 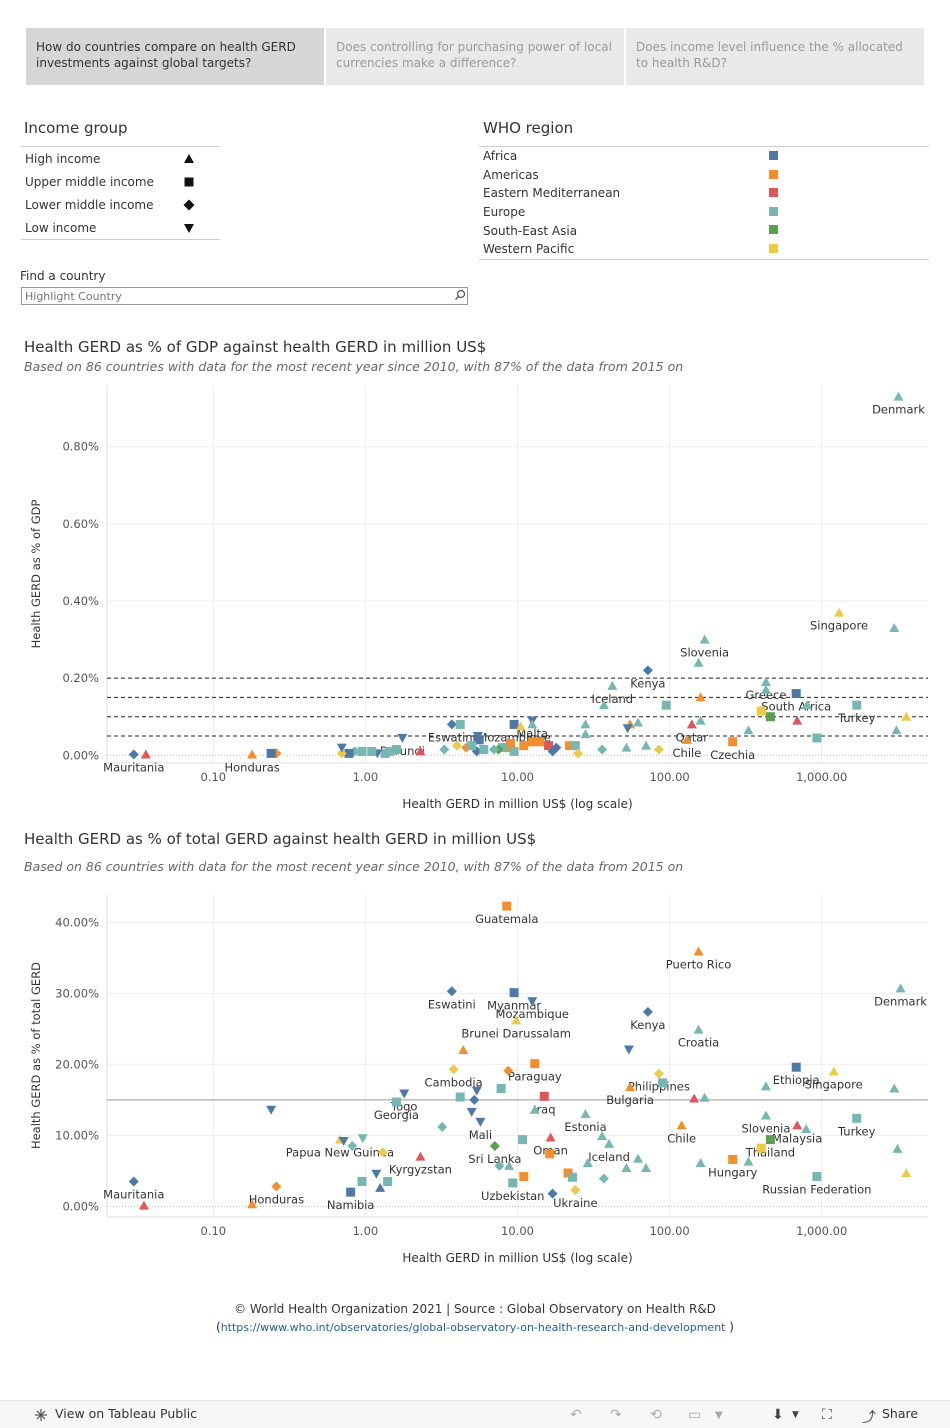 I want to click on chevron-down-icon: ▼, so click(x=795, y=1415).